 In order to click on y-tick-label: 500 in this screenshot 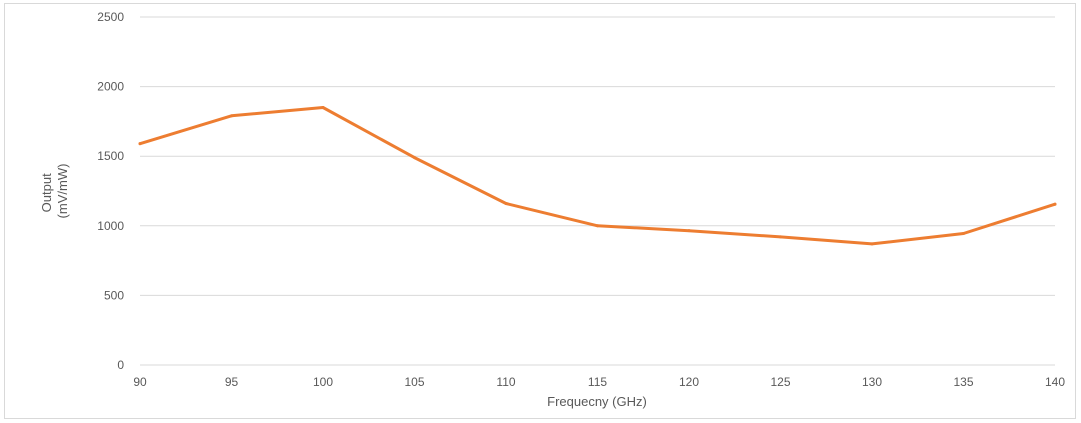, I will do `click(114, 295)`.